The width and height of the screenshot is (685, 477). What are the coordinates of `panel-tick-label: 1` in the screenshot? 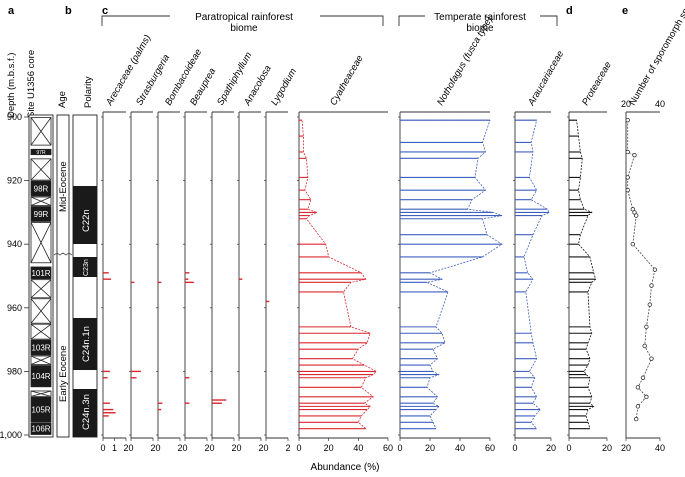 It's located at (114, 448).